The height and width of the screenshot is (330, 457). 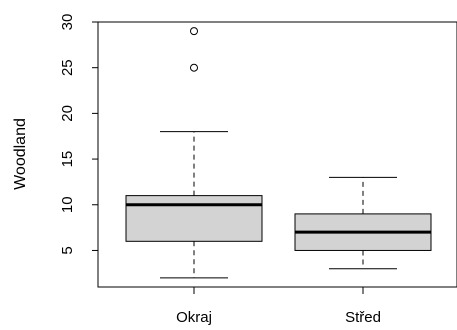 What do you see at coordinates (363, 317) in the screenshot?
I see `x-tick-label: Střed` at bounding box center [363, 317].